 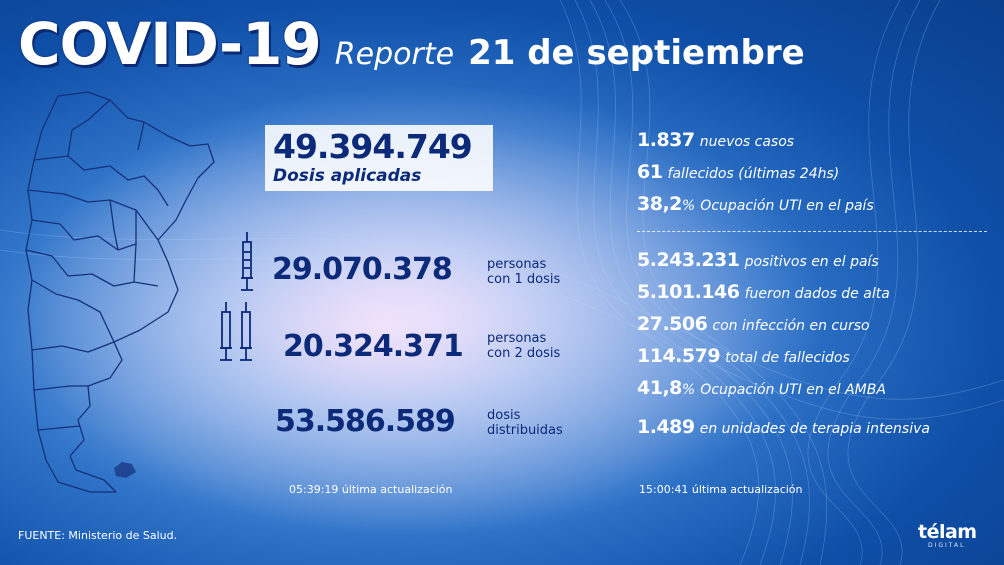 I want to click on stat-value: 61, so click(x=650, y=172).